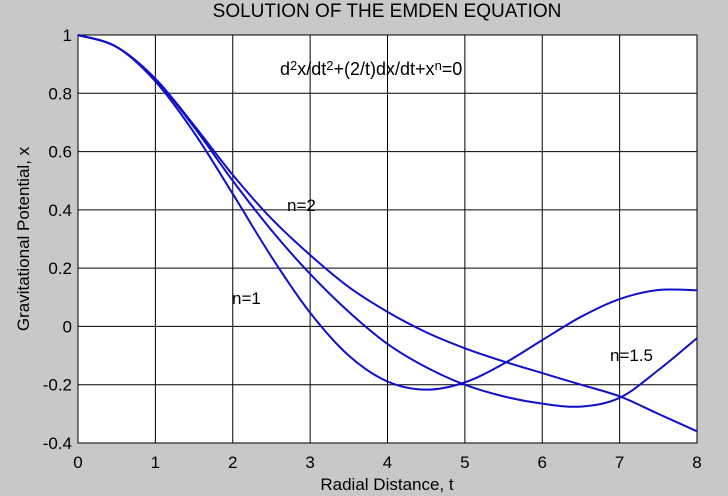 Image resolution: width=728 pixels, height=496 pixels. I want to click on series-label: n=1, so click(246, 298).